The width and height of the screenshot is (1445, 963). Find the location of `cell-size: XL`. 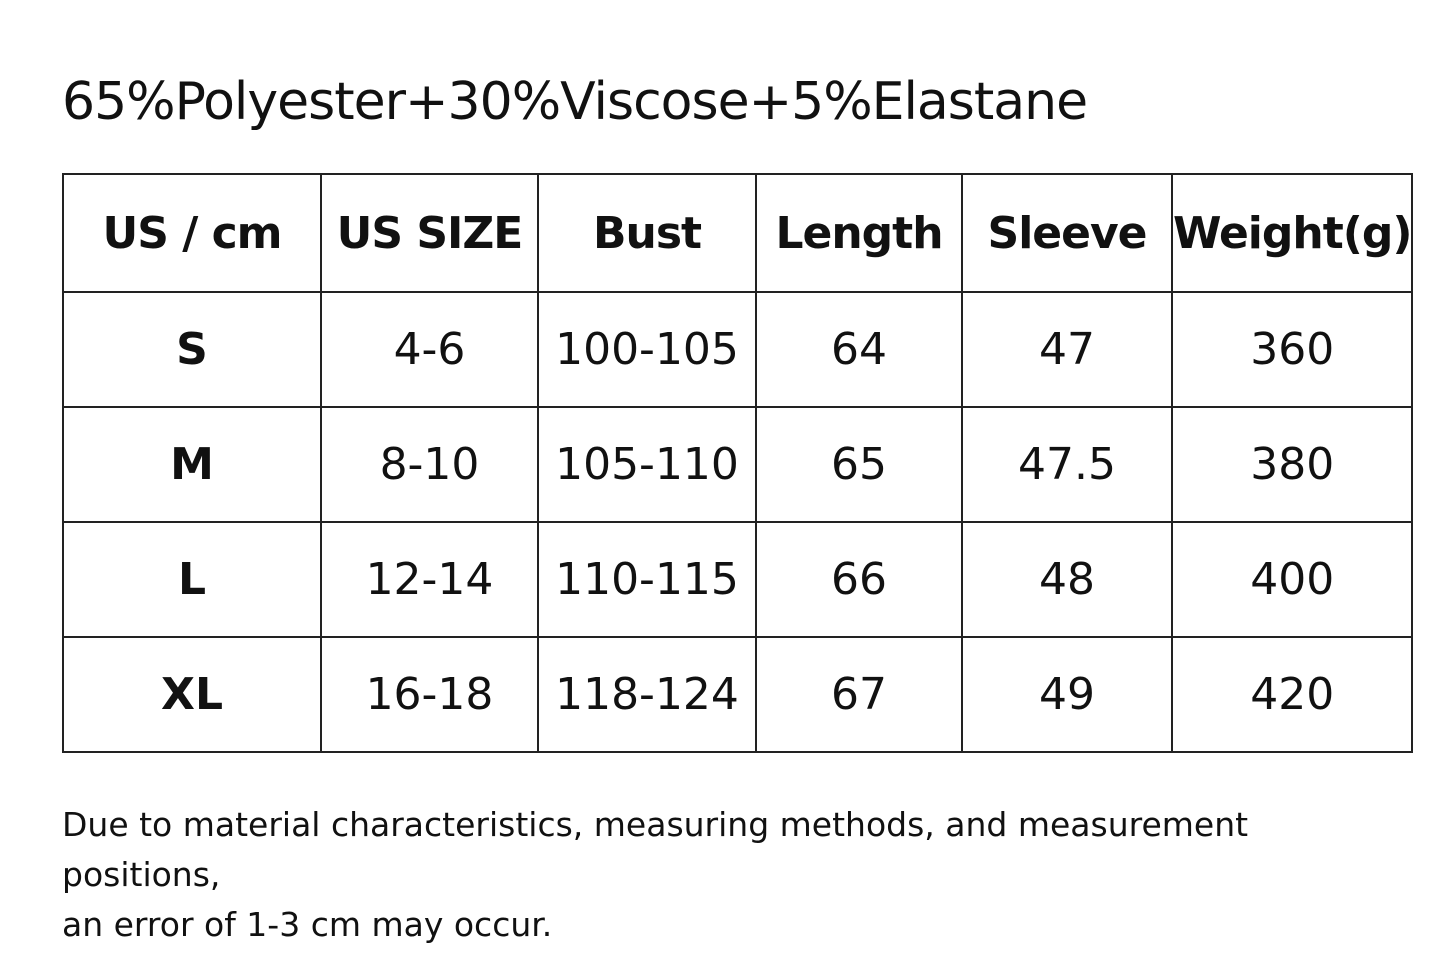

cell-size: XL is located at coordinates (192, 694).